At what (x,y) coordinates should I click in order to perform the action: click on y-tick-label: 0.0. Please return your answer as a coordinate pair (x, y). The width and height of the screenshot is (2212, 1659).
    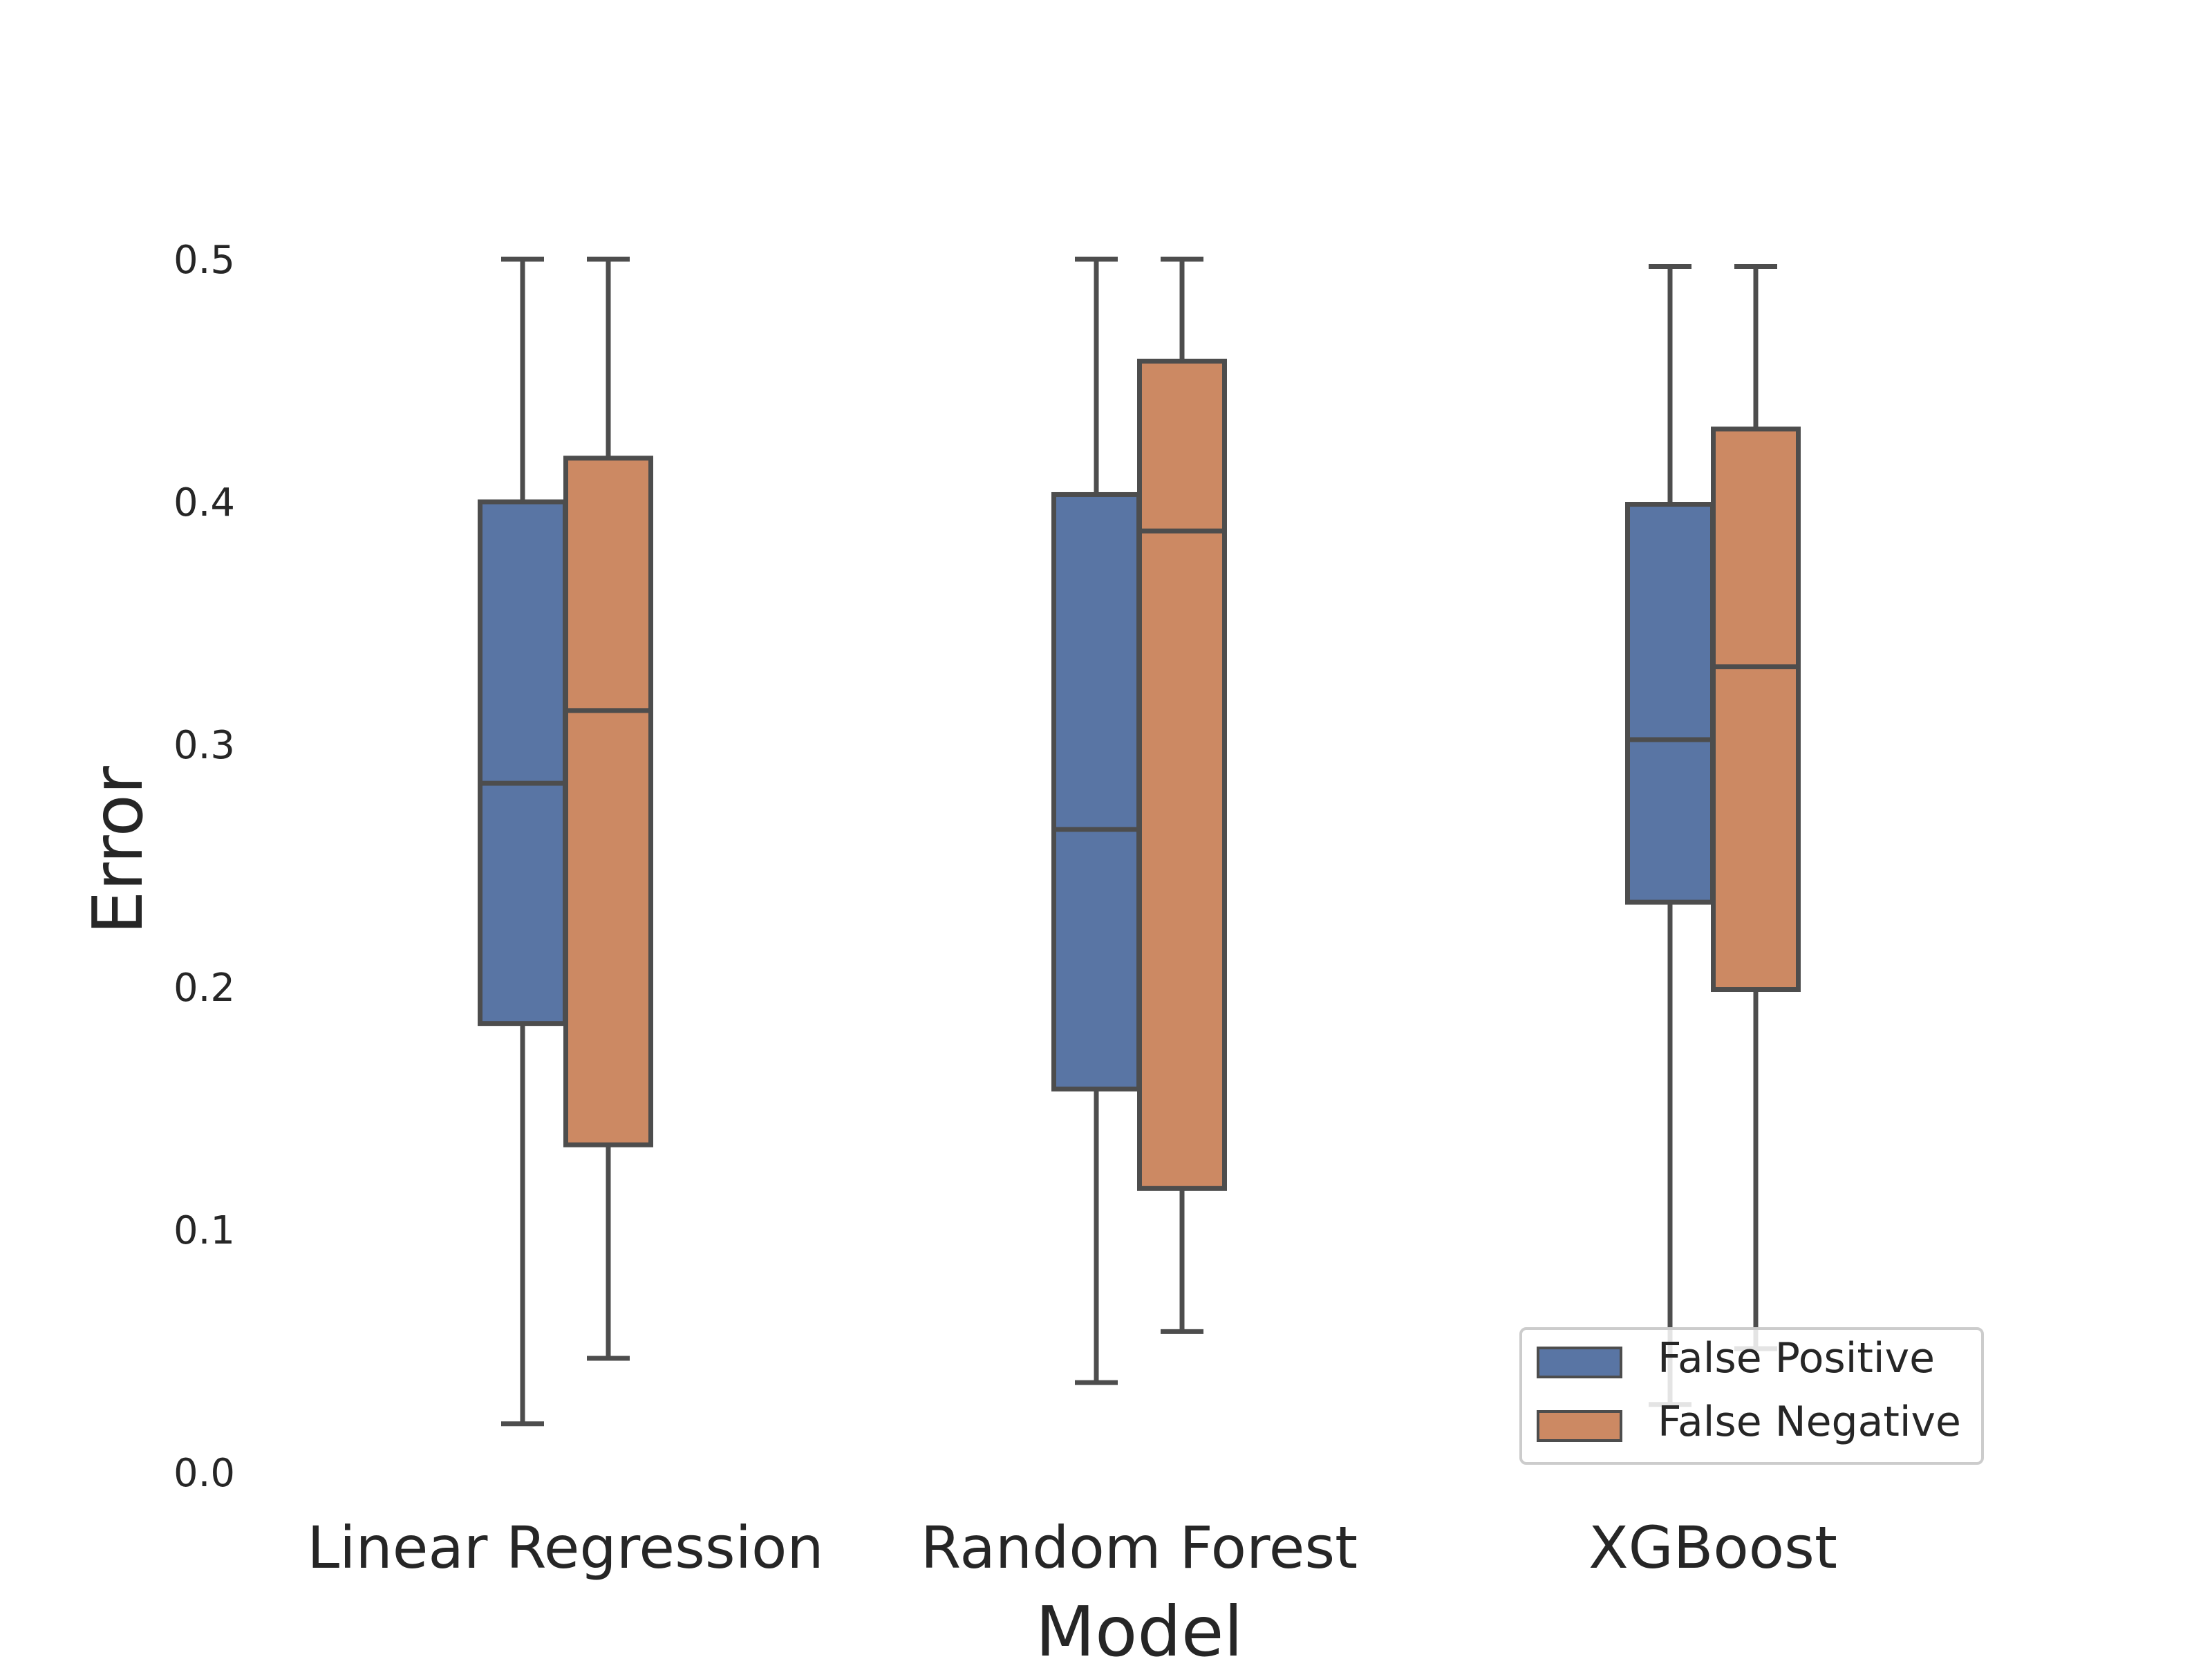
    Looking at the image, I should click on (204, 1474).